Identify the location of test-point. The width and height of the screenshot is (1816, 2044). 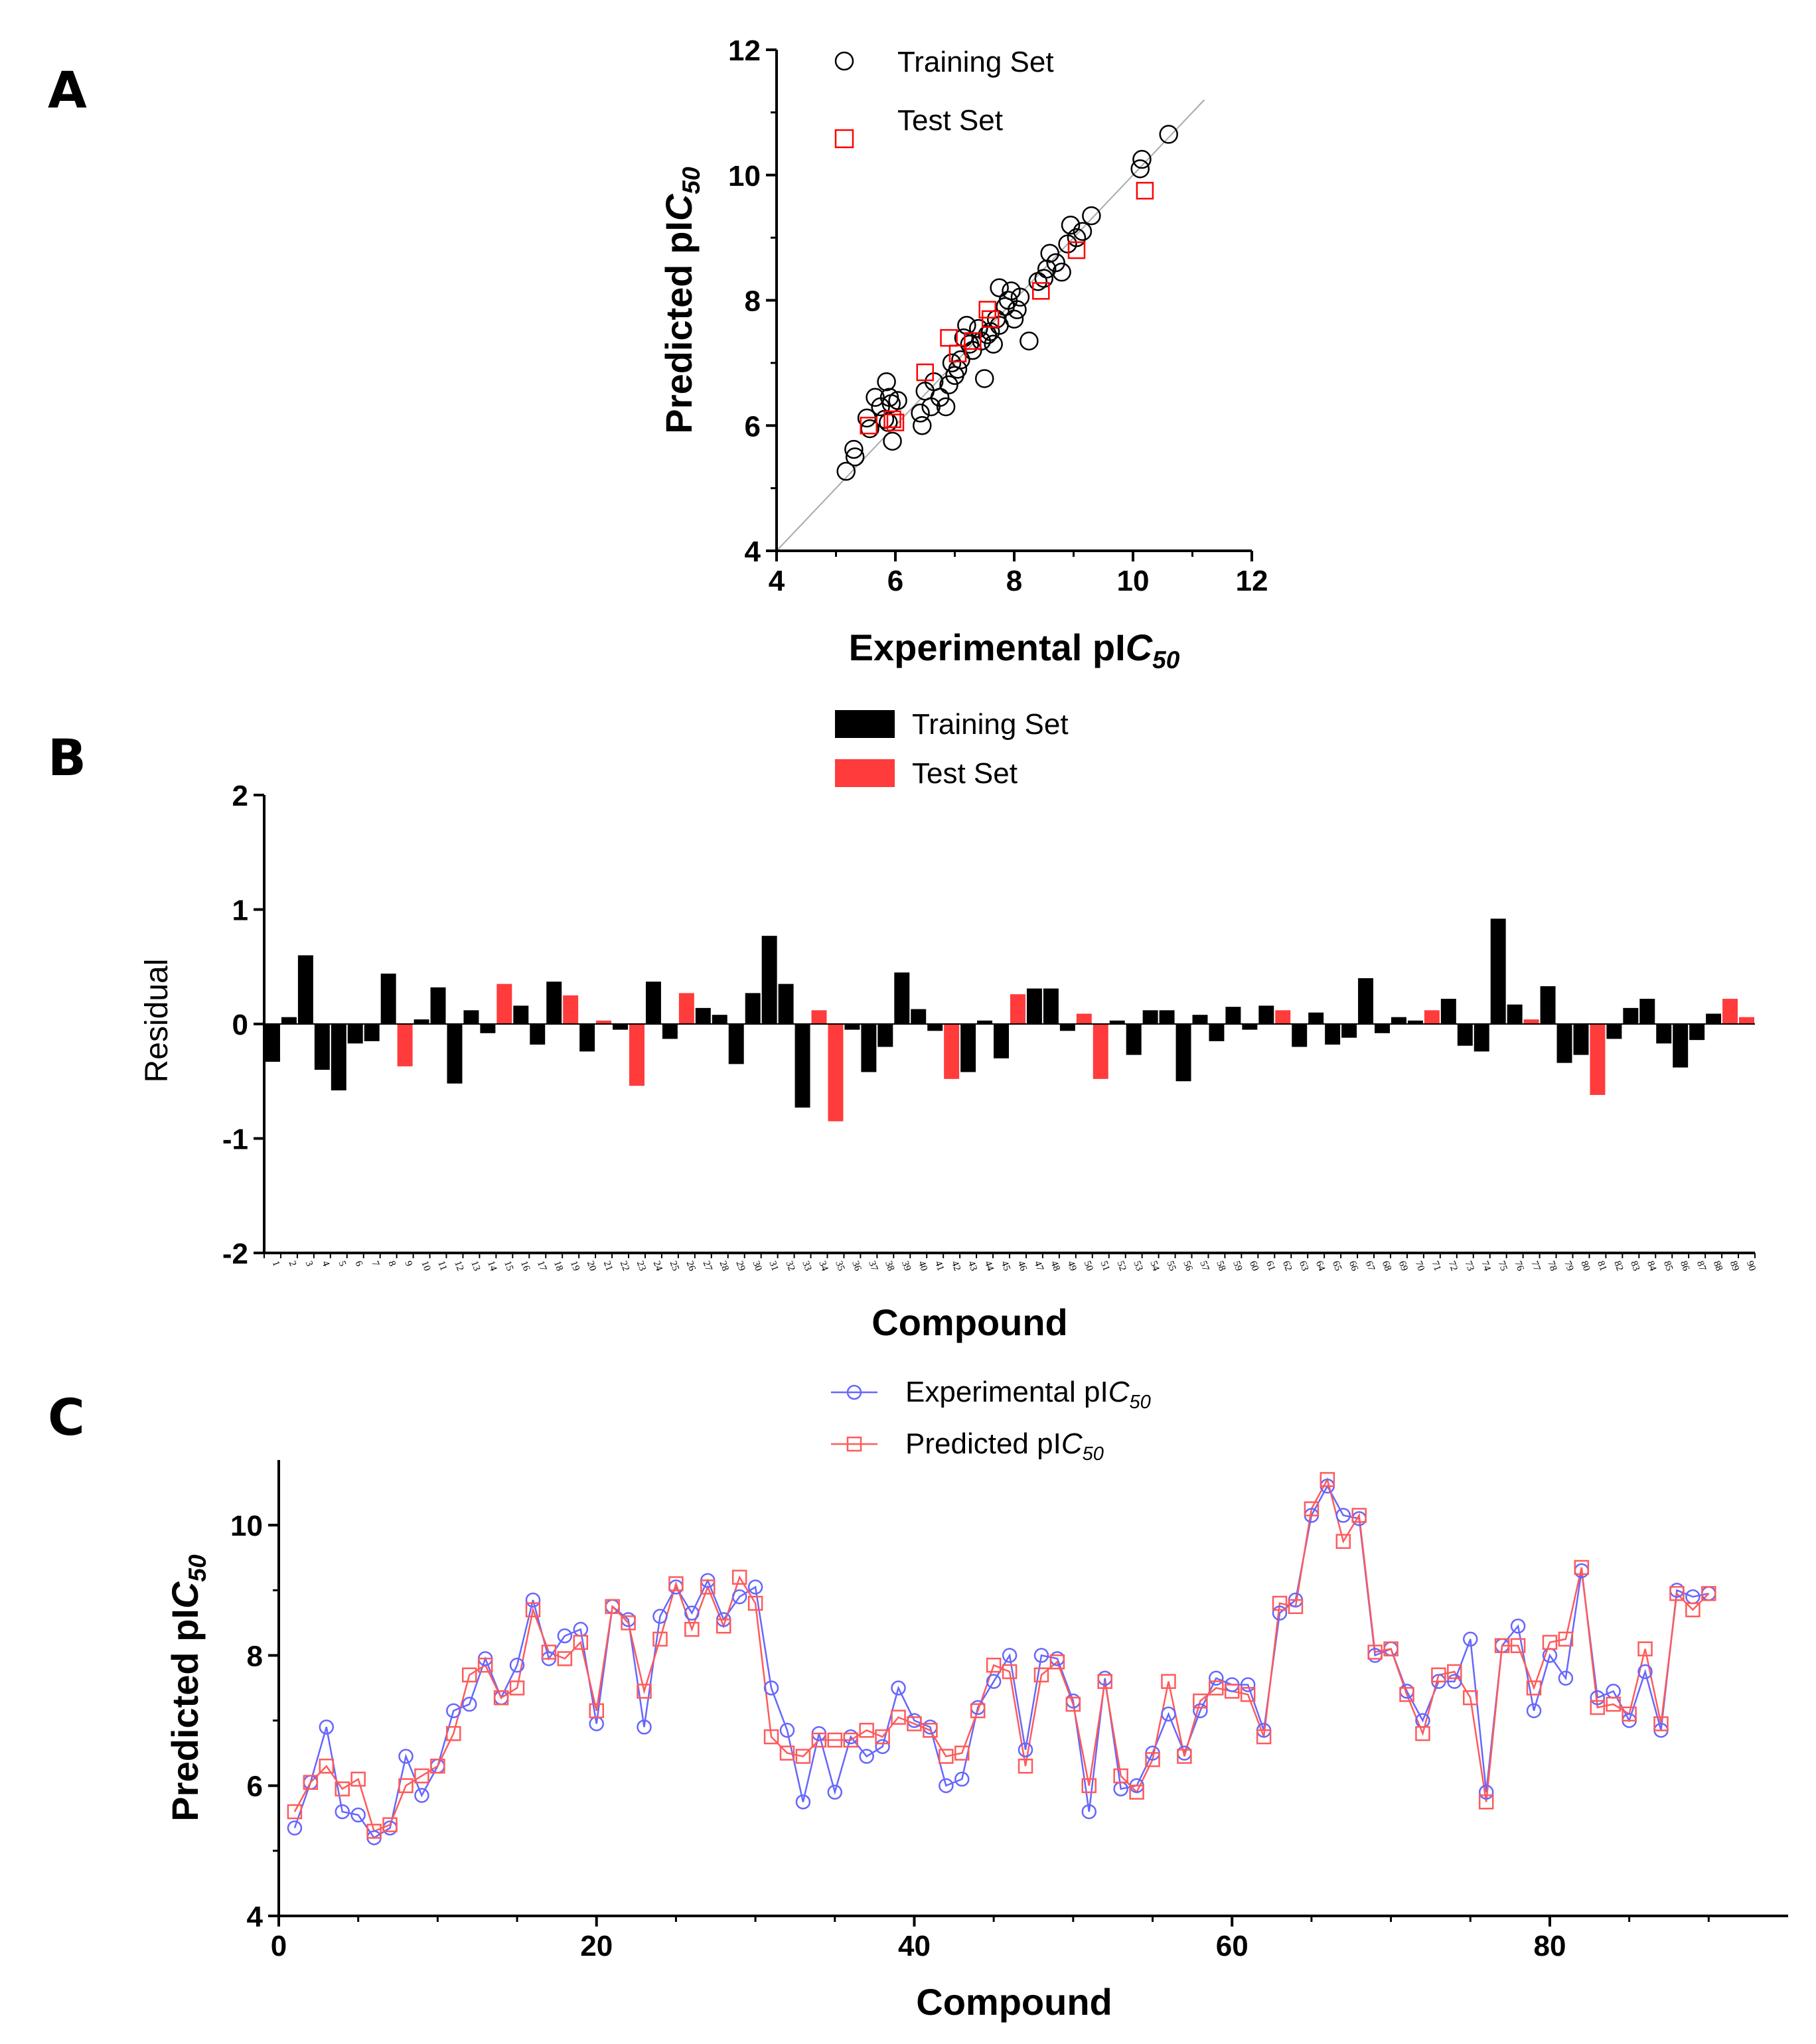
(868, 426).